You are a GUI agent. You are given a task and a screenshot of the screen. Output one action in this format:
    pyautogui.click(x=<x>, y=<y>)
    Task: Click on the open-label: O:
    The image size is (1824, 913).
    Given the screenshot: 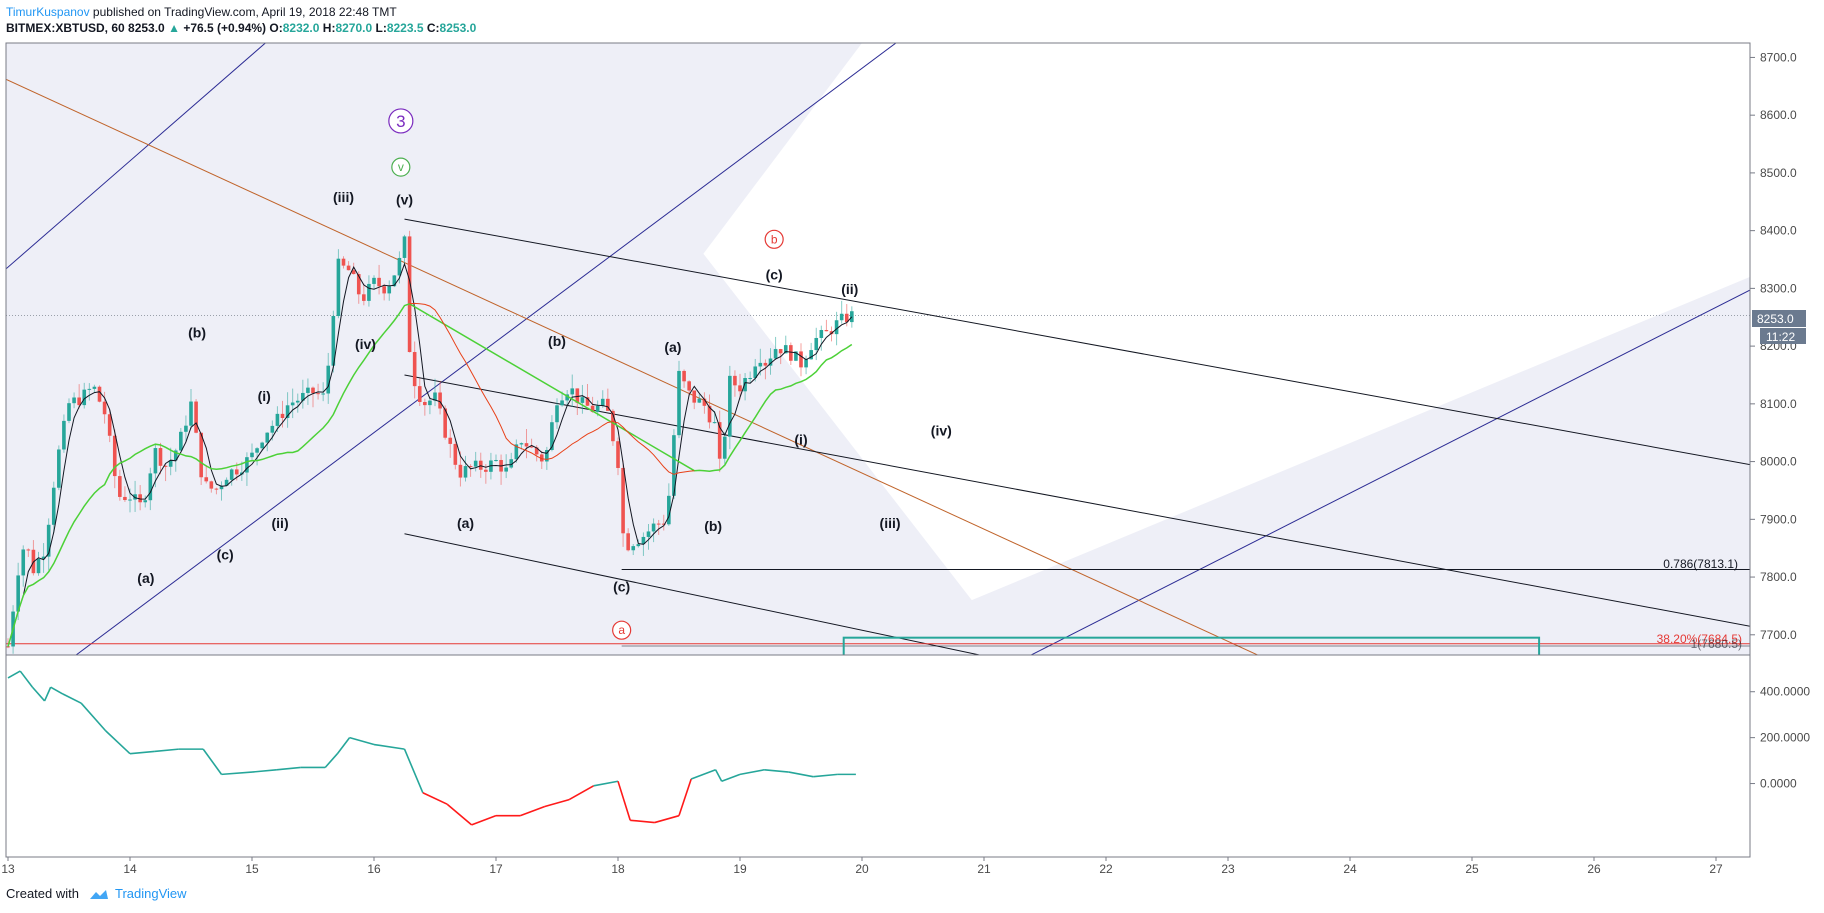 What is the action you would take?
    pyautogui.click(x=276, y=28)
    